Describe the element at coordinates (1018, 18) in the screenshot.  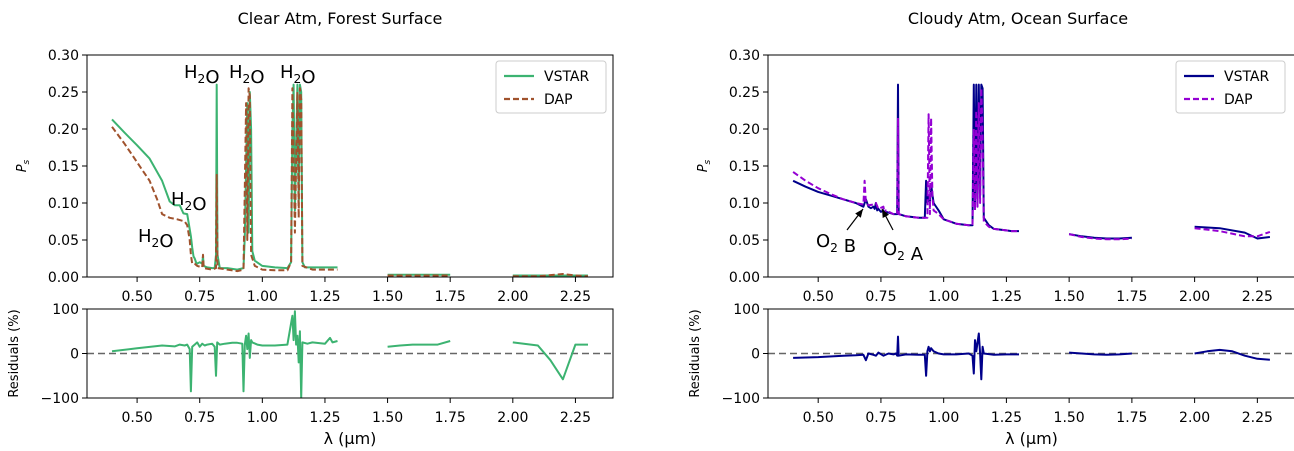
I see `chart-title: Cloudy Atm, Ocean Surface` at that location.